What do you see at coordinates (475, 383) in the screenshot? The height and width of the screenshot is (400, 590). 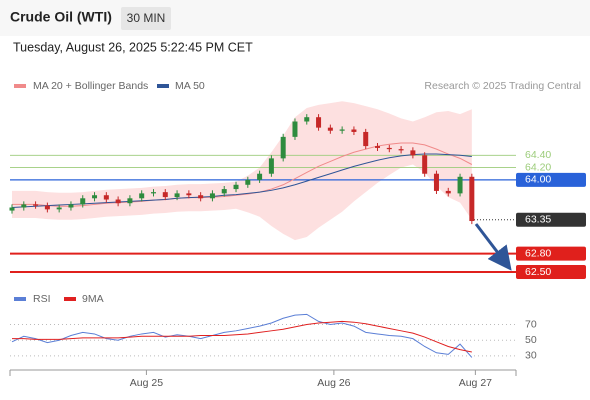 I see `x-tick-label: Aug 27` at bounding box center [475, 383].